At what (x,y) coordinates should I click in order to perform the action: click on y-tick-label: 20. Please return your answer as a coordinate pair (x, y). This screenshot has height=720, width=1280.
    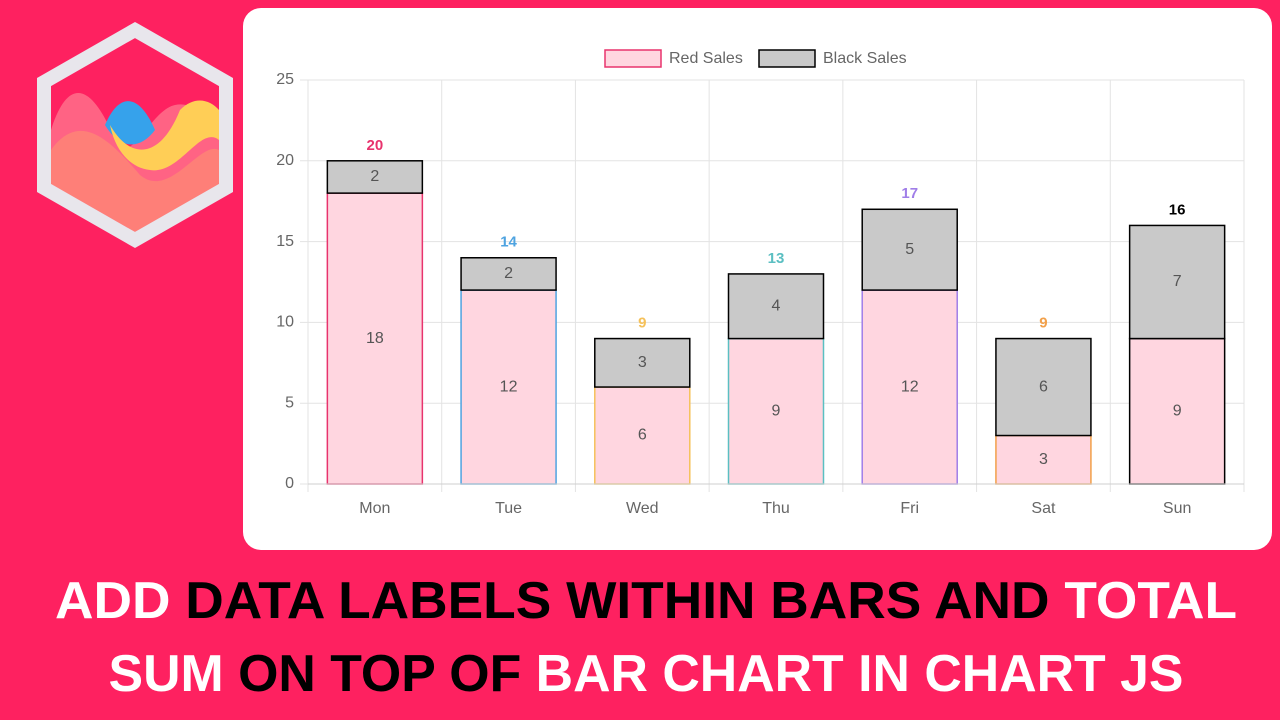
    Looking at the image, I should click on (285, 160).